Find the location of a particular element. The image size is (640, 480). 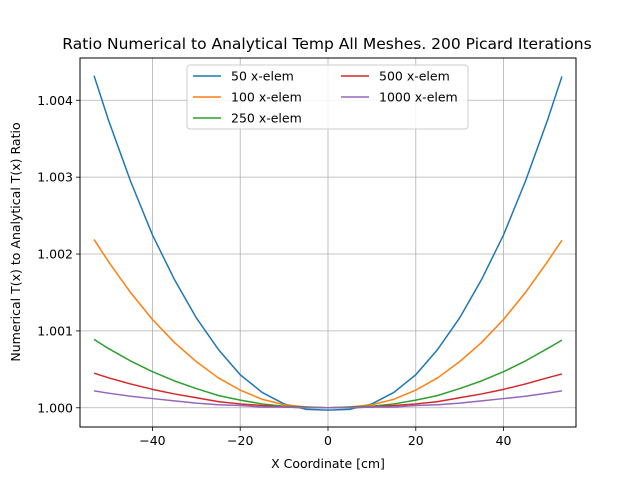

x-tick-label: −40 is located at coordinates (152, 440).